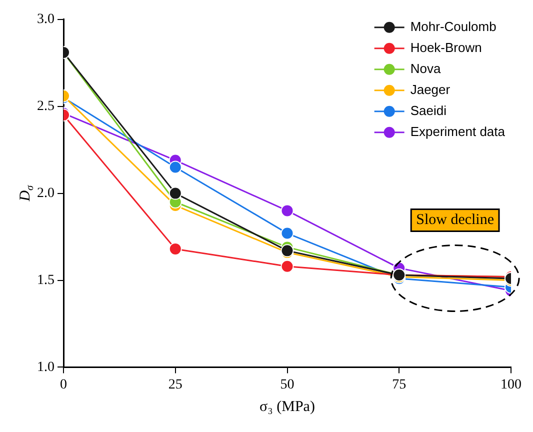 The width and height of the screenshot is (533, 432). What do you see at coordinates (455, 220) in the screenshot?
I see `annotation: Slow decline` at bounding box center [455, 220].